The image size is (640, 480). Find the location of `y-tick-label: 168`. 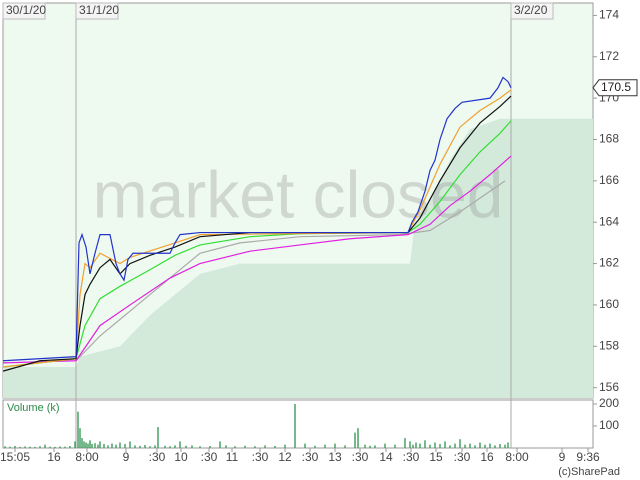

y-tick-label: 168 is located at coordinates (609, 139).